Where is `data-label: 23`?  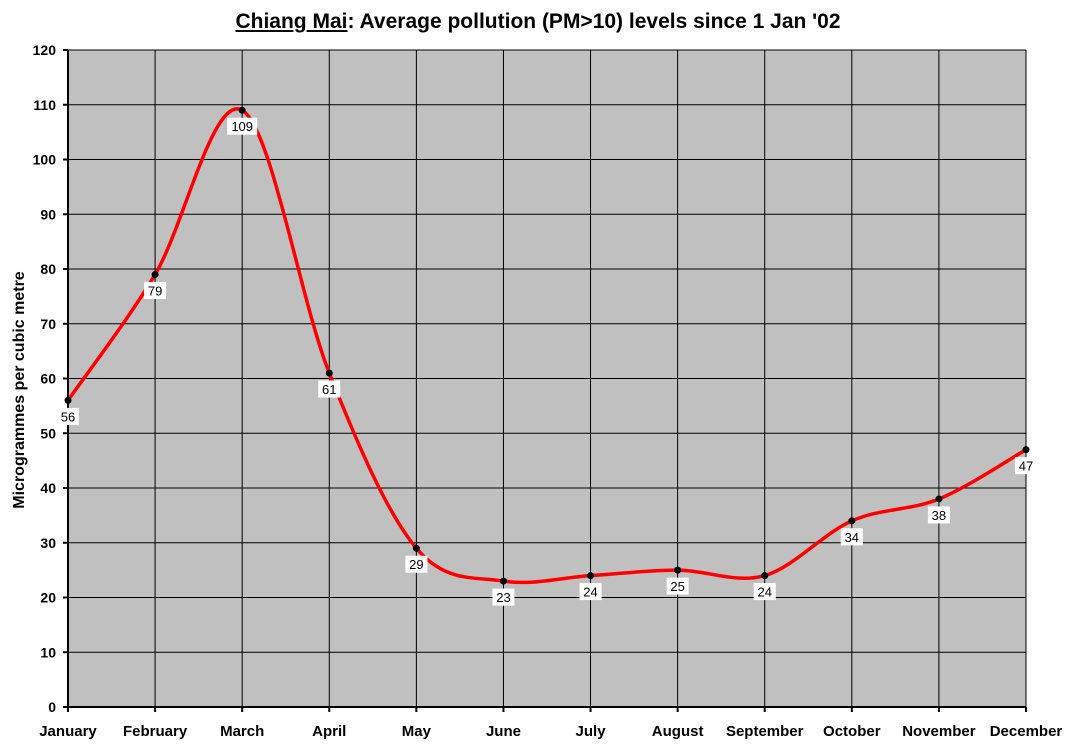 data-label: 23 is located at coordinates (503, 597).